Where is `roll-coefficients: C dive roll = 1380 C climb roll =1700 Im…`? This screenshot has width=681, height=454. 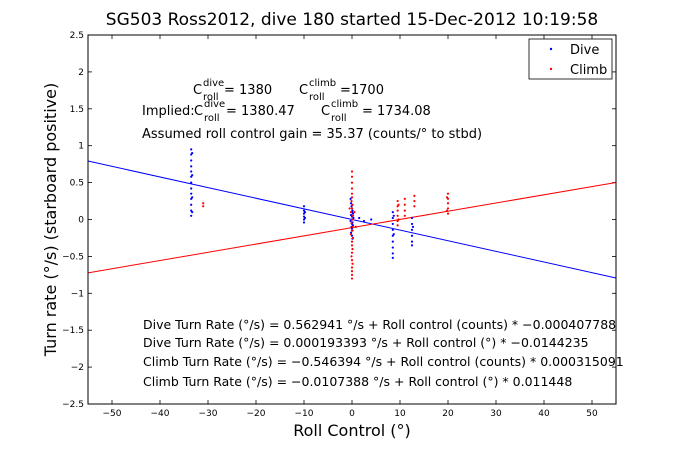 roll-coefficients: C dive roll = 1380 C climb roll =1700 Im… is located at coordinates (312, 110).